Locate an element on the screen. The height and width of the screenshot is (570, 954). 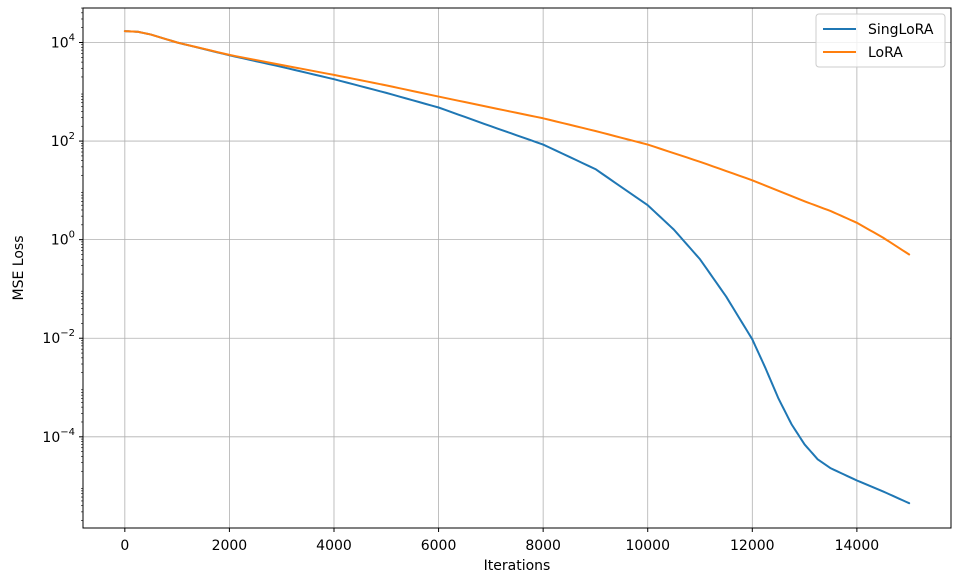
y-tick-exponent: 2 is located at coordinates (72, 136).